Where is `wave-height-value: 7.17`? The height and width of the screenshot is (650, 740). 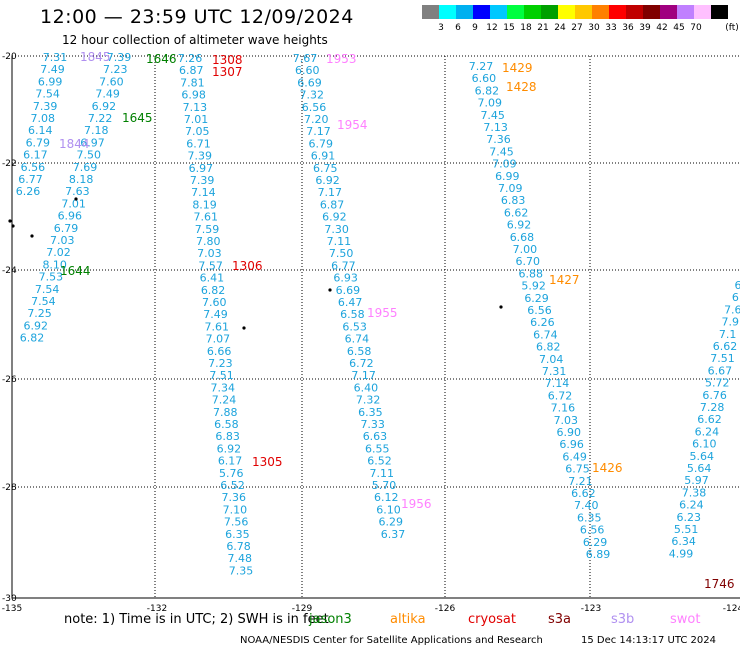
wave-height-value: 7.17 is located at coordinates (318, 131).